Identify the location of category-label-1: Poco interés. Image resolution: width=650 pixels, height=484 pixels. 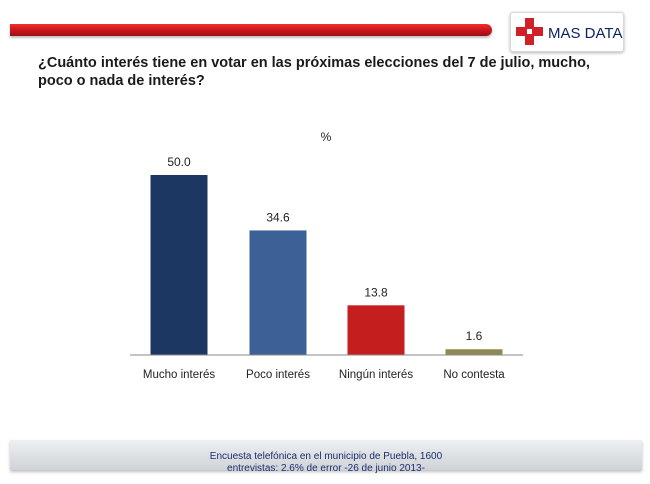
(278, 375).